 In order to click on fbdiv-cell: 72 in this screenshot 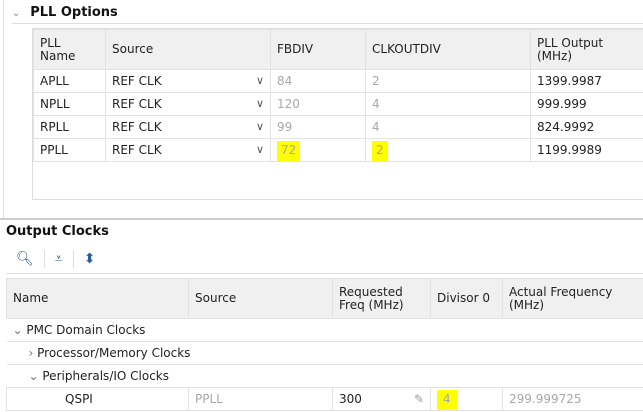, I will do `click(318, 150)`.